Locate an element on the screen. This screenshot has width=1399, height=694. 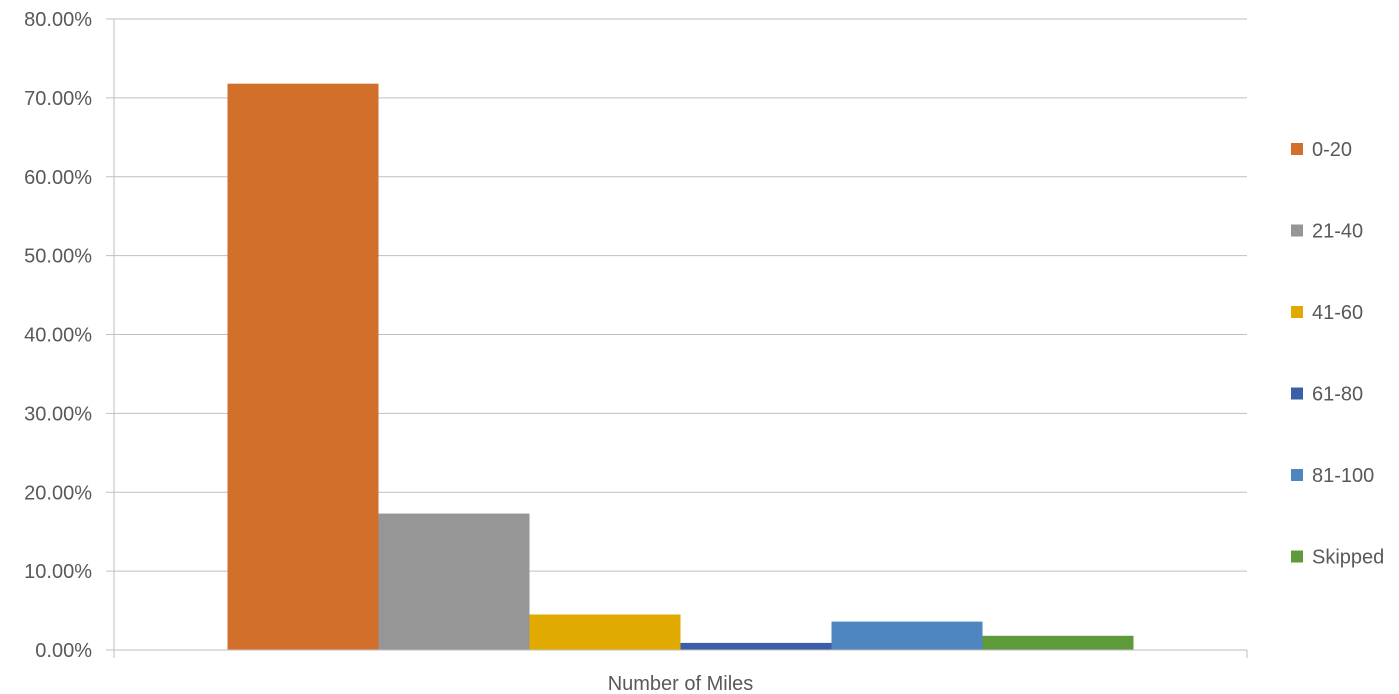
y-tick-label: 10.00% is located at coordinates (58, 572).